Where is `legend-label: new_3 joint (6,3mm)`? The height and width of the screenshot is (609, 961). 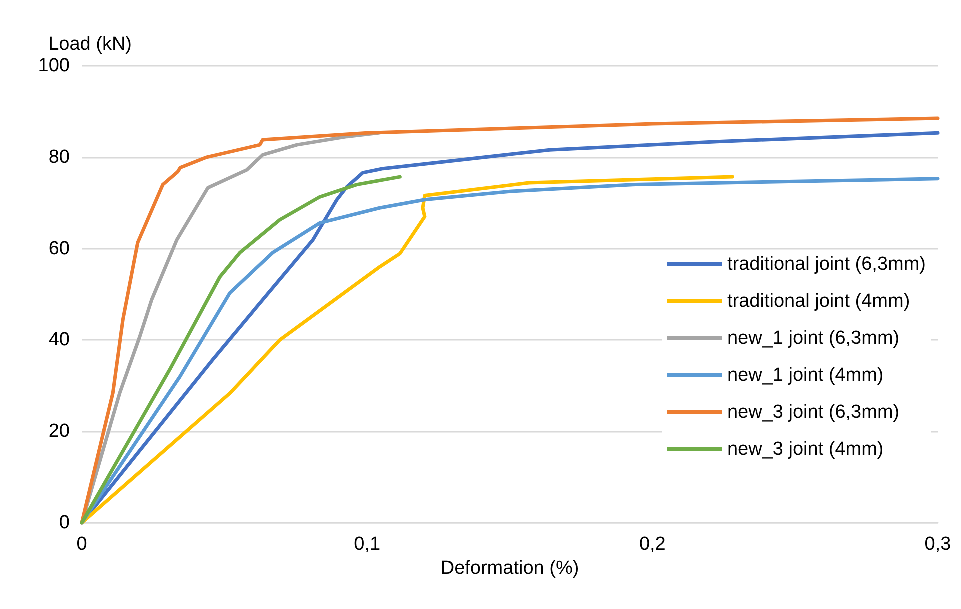 legend-label: new_3 joint (6,3mm) is located at coordinates (813, 412).